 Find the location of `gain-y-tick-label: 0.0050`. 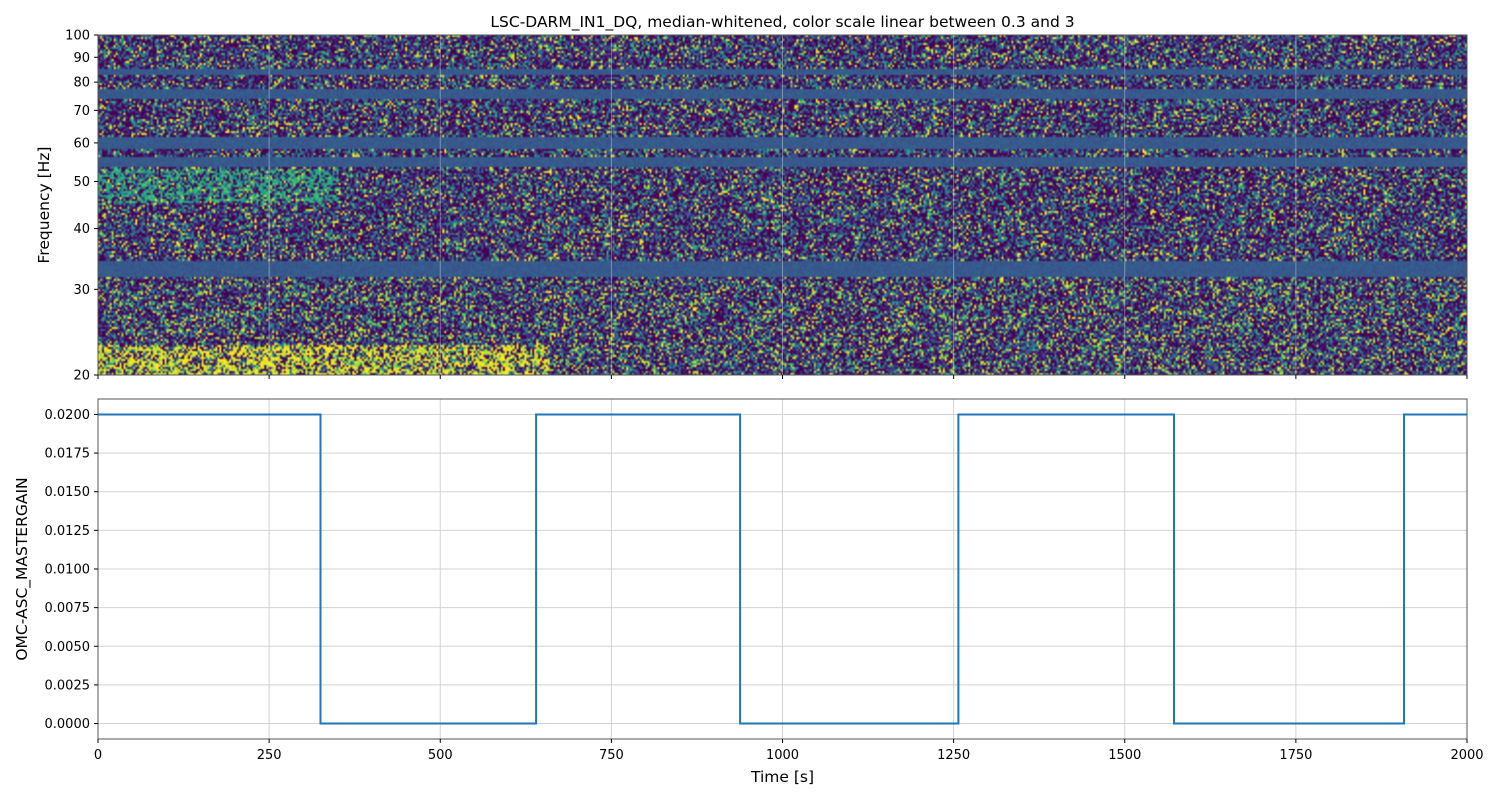

gain-y-tick-label: 0.0050 is located at coordinates (68, 647).